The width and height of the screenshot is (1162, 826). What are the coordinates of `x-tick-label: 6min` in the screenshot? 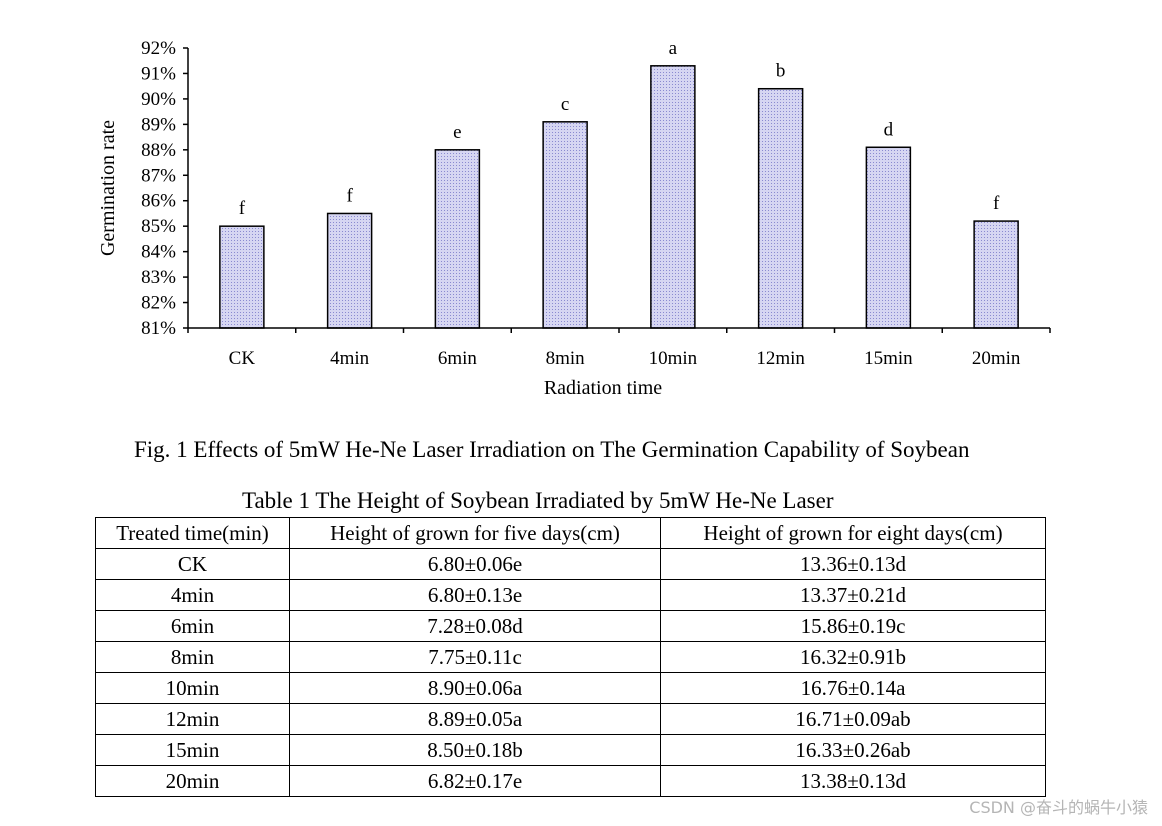 It's located at (458, 358).